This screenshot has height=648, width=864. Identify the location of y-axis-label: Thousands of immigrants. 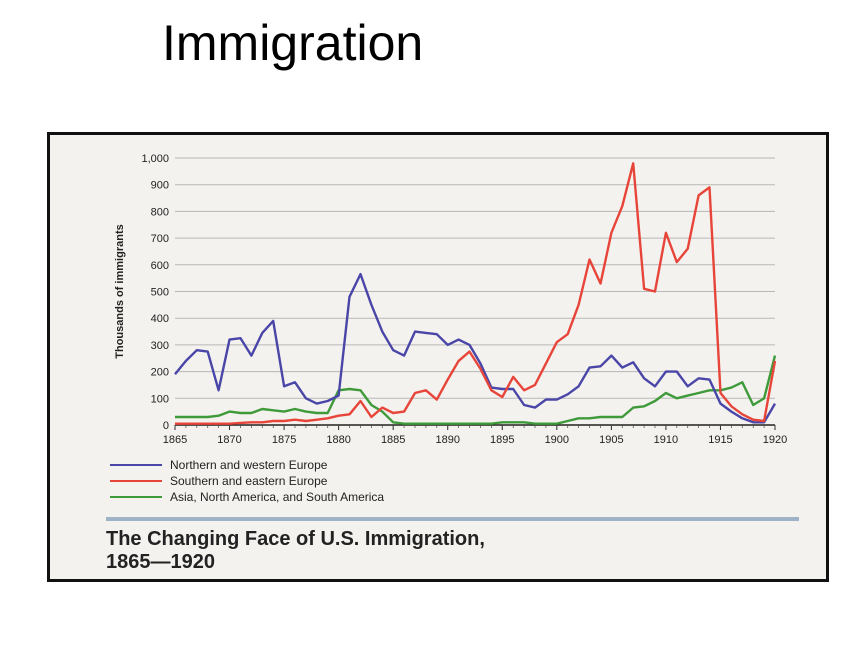
(120, 291).